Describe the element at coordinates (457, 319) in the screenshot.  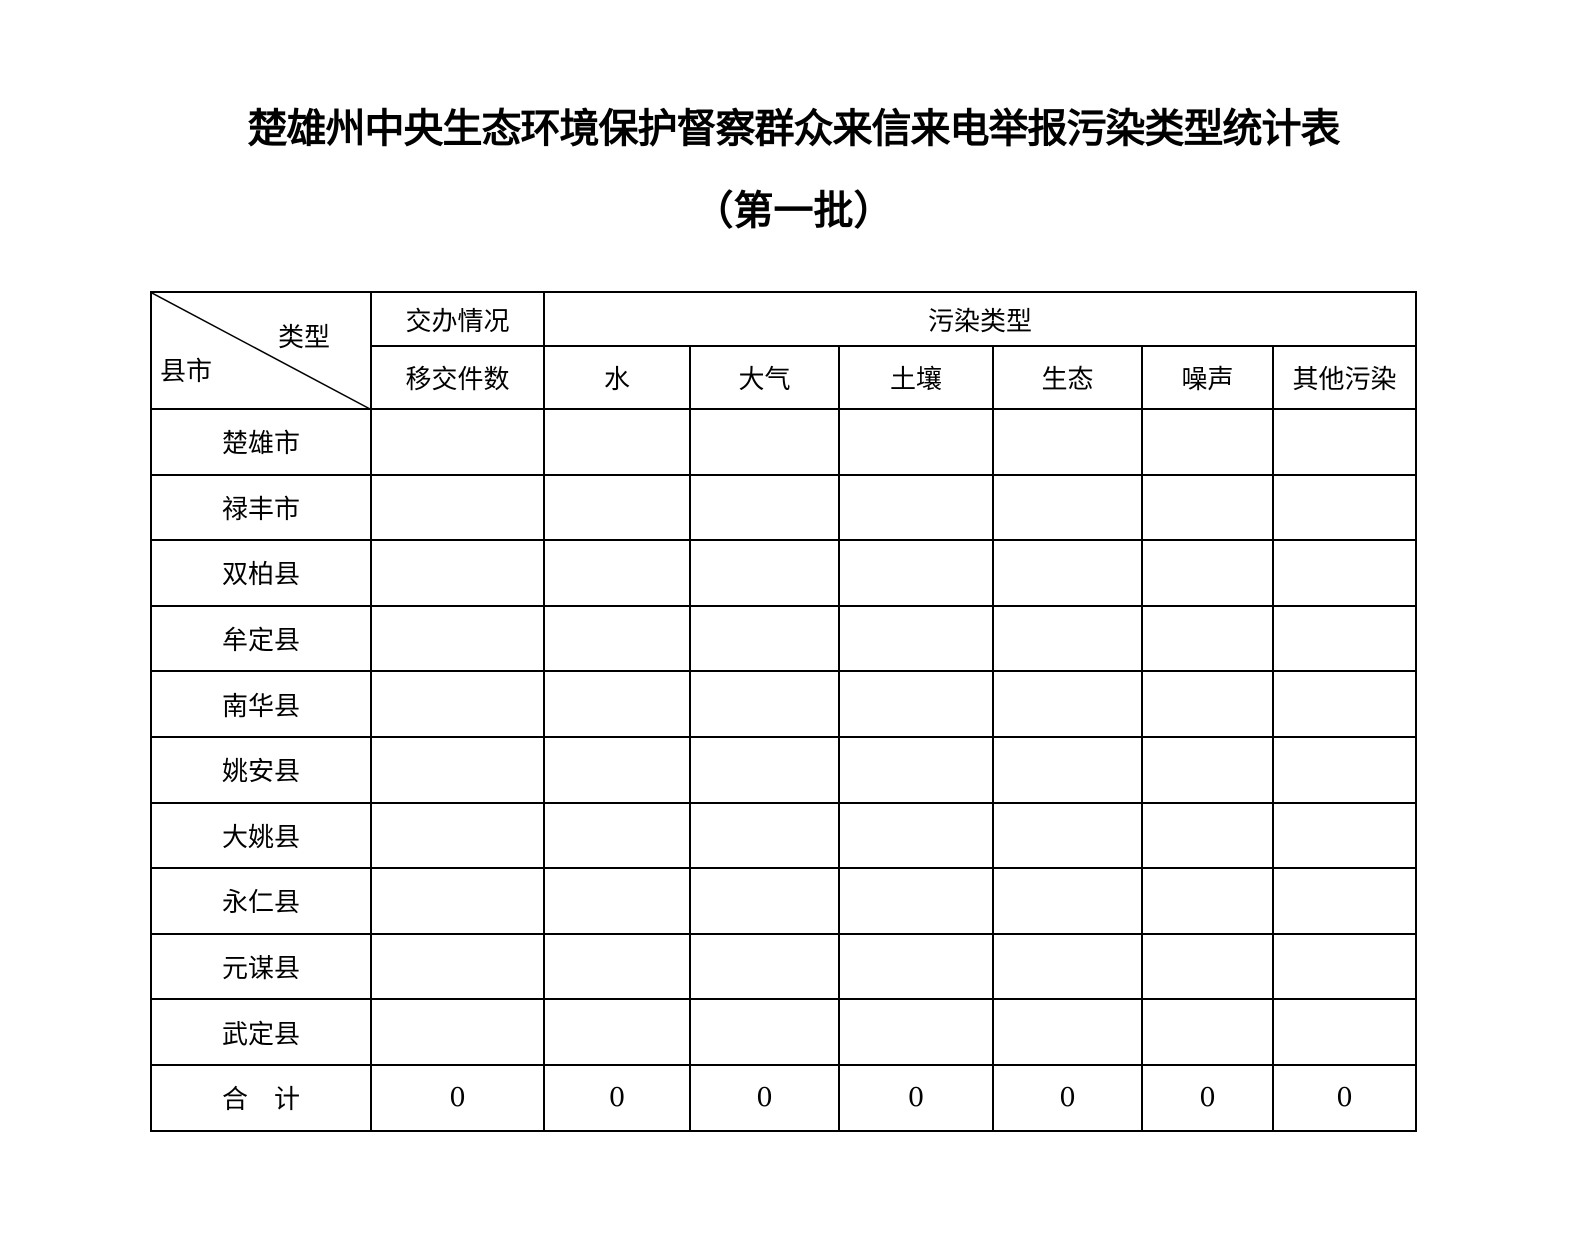
I see `header-assign-group: 交办情况` at that location.